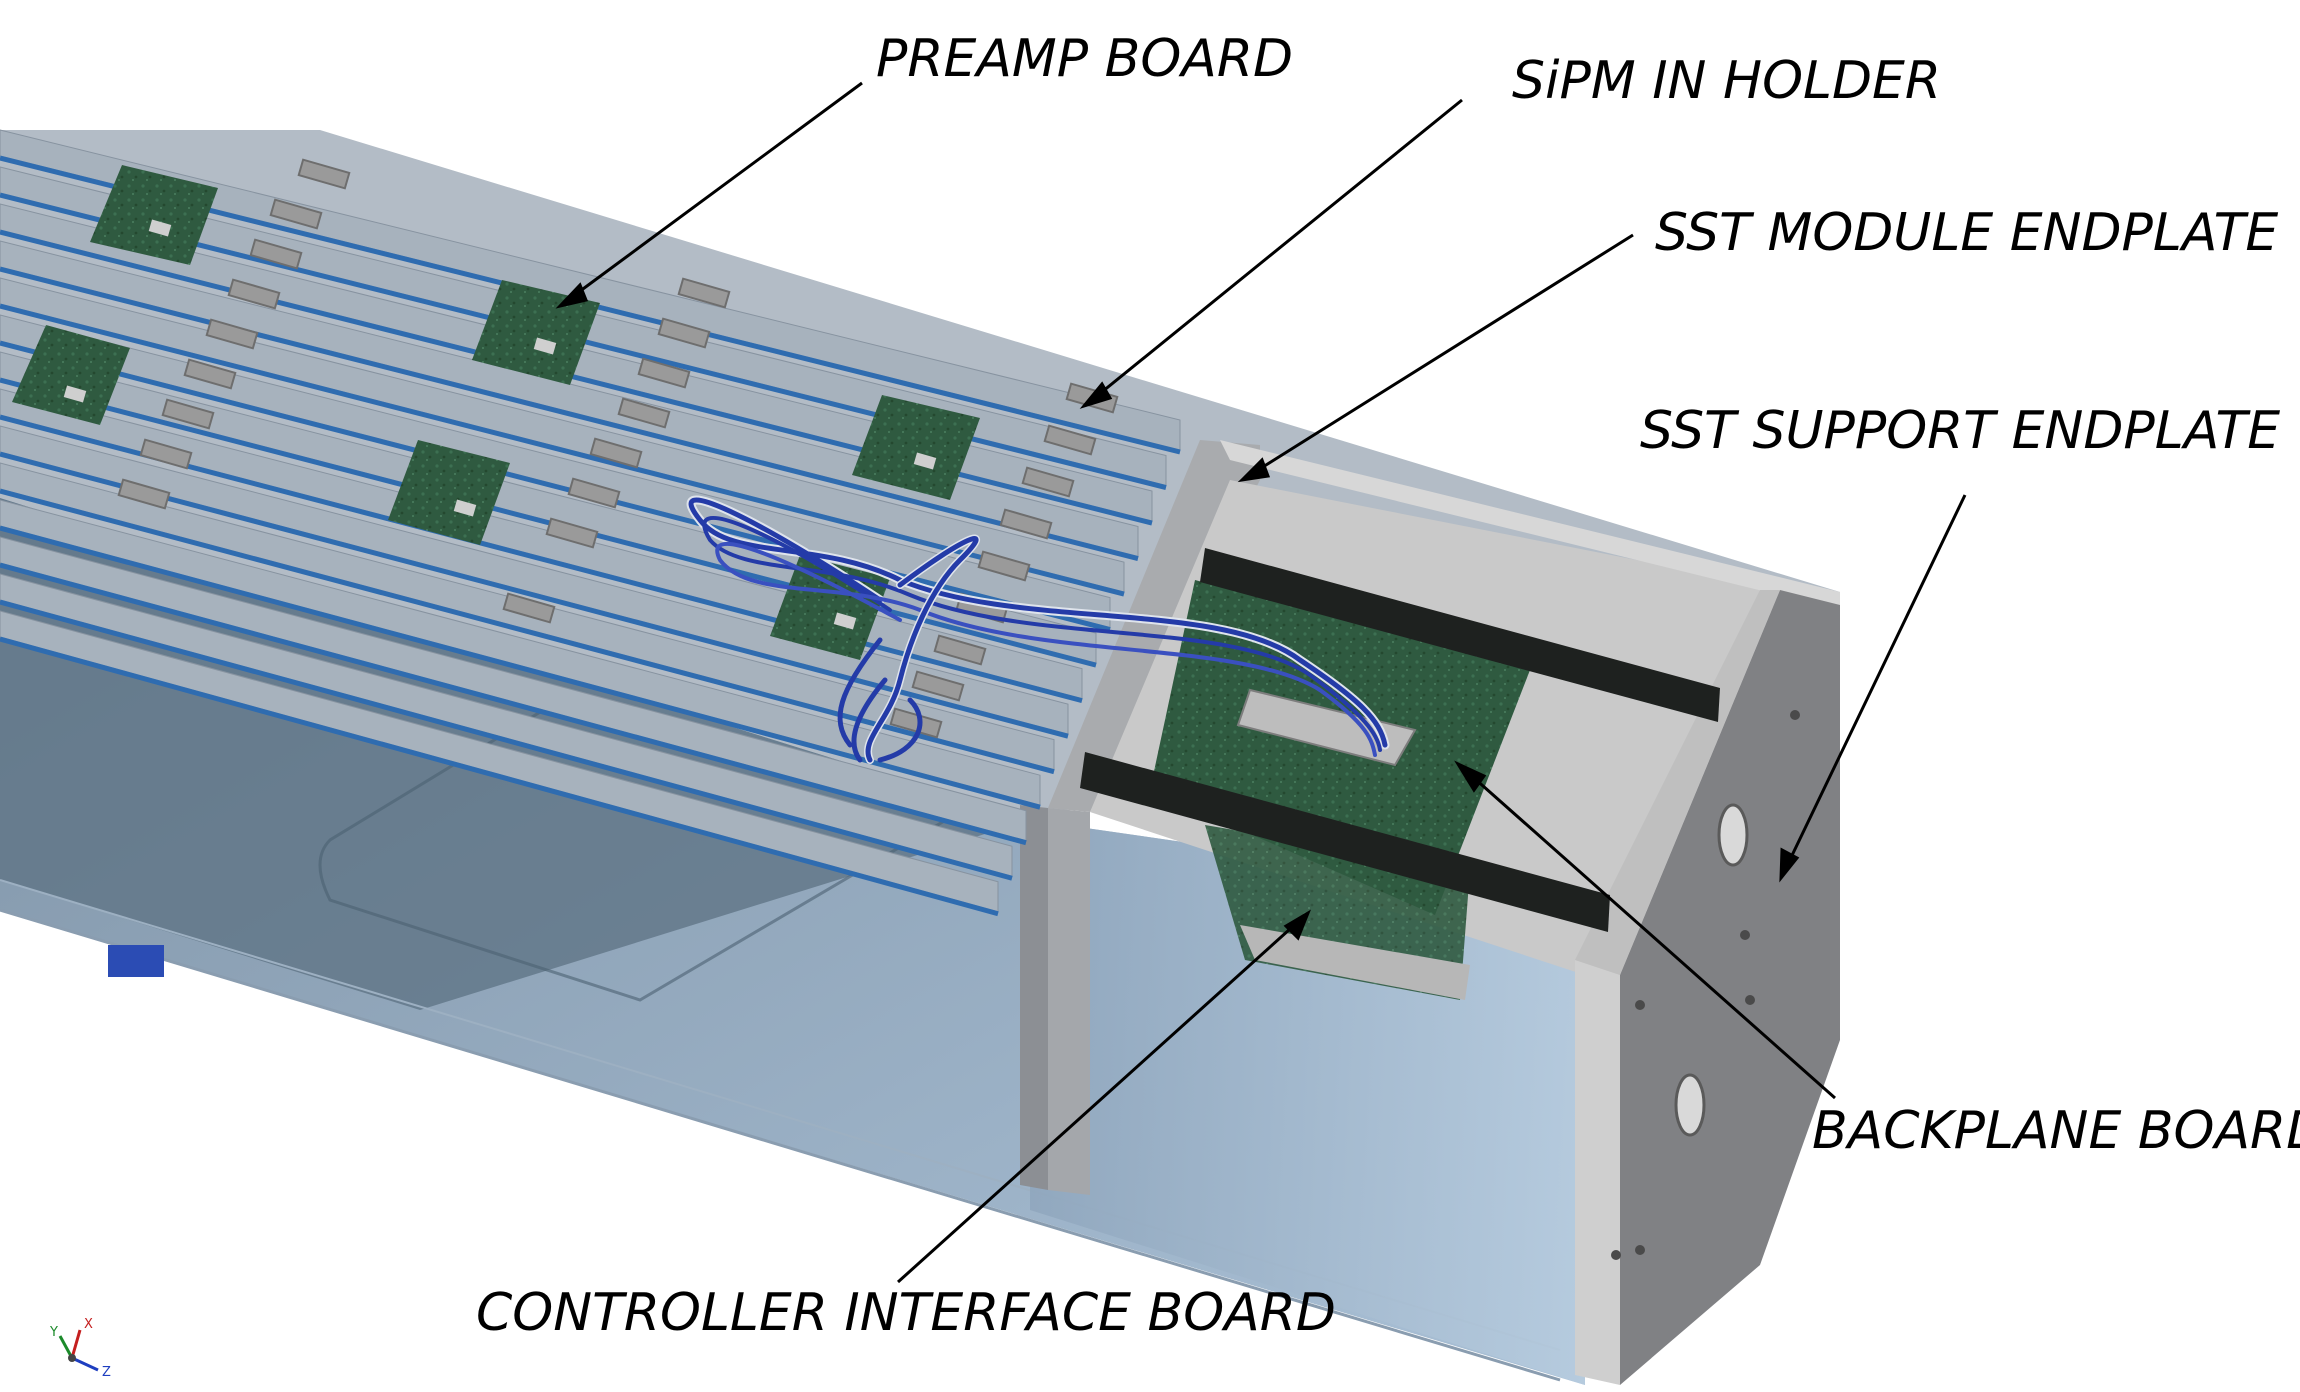 The image size is (2300, 1392). I want to click on rail-upper, so click(1460, 635).